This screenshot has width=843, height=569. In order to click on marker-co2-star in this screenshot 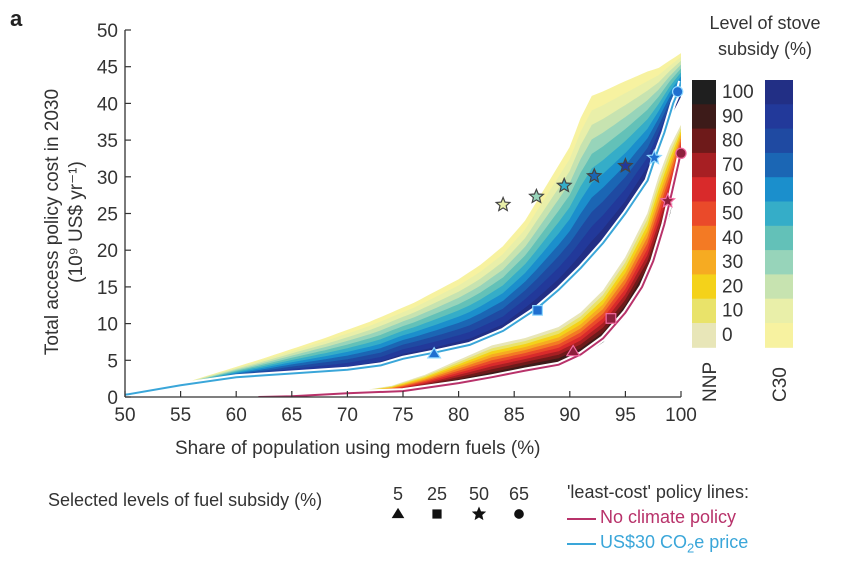, I will do `click(654, 156)`.